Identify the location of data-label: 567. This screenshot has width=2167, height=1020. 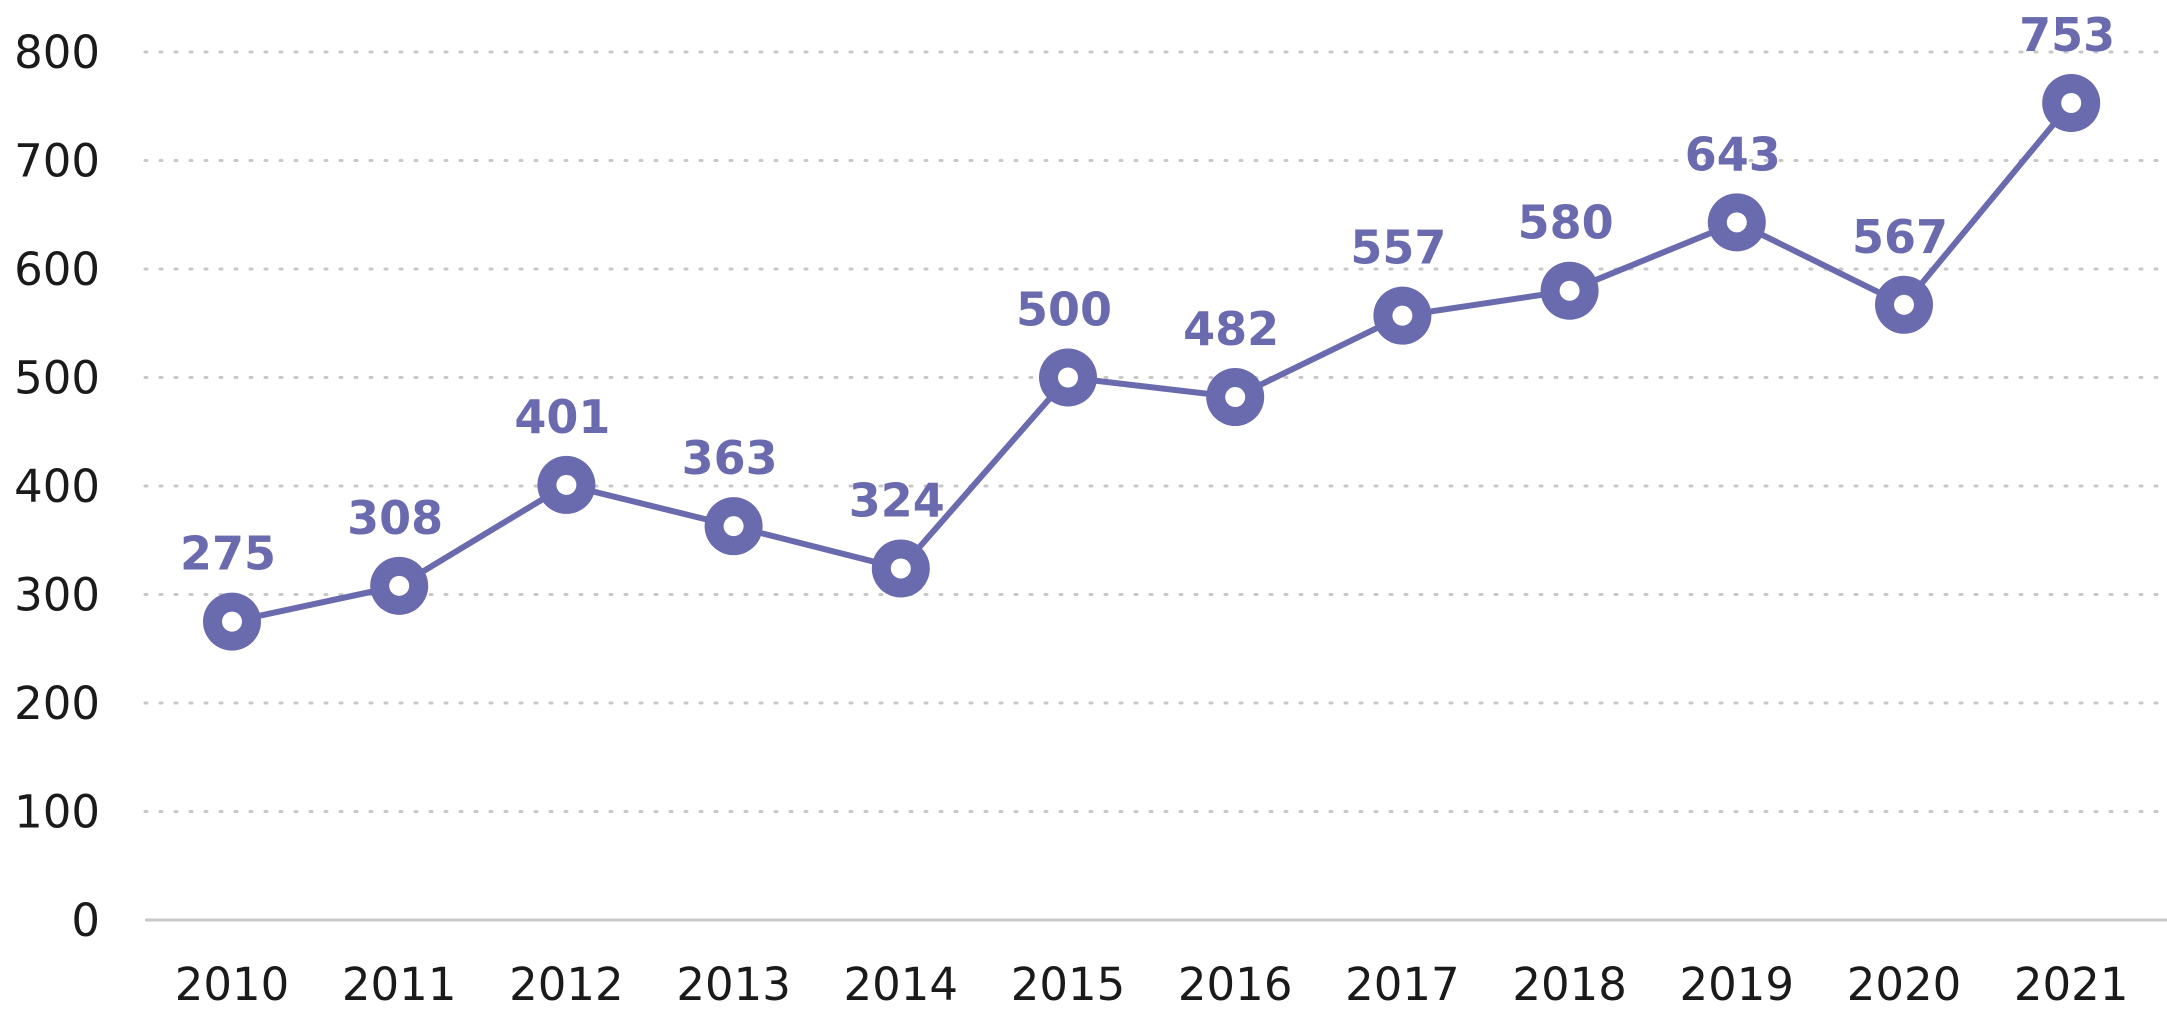
(1900, 237).